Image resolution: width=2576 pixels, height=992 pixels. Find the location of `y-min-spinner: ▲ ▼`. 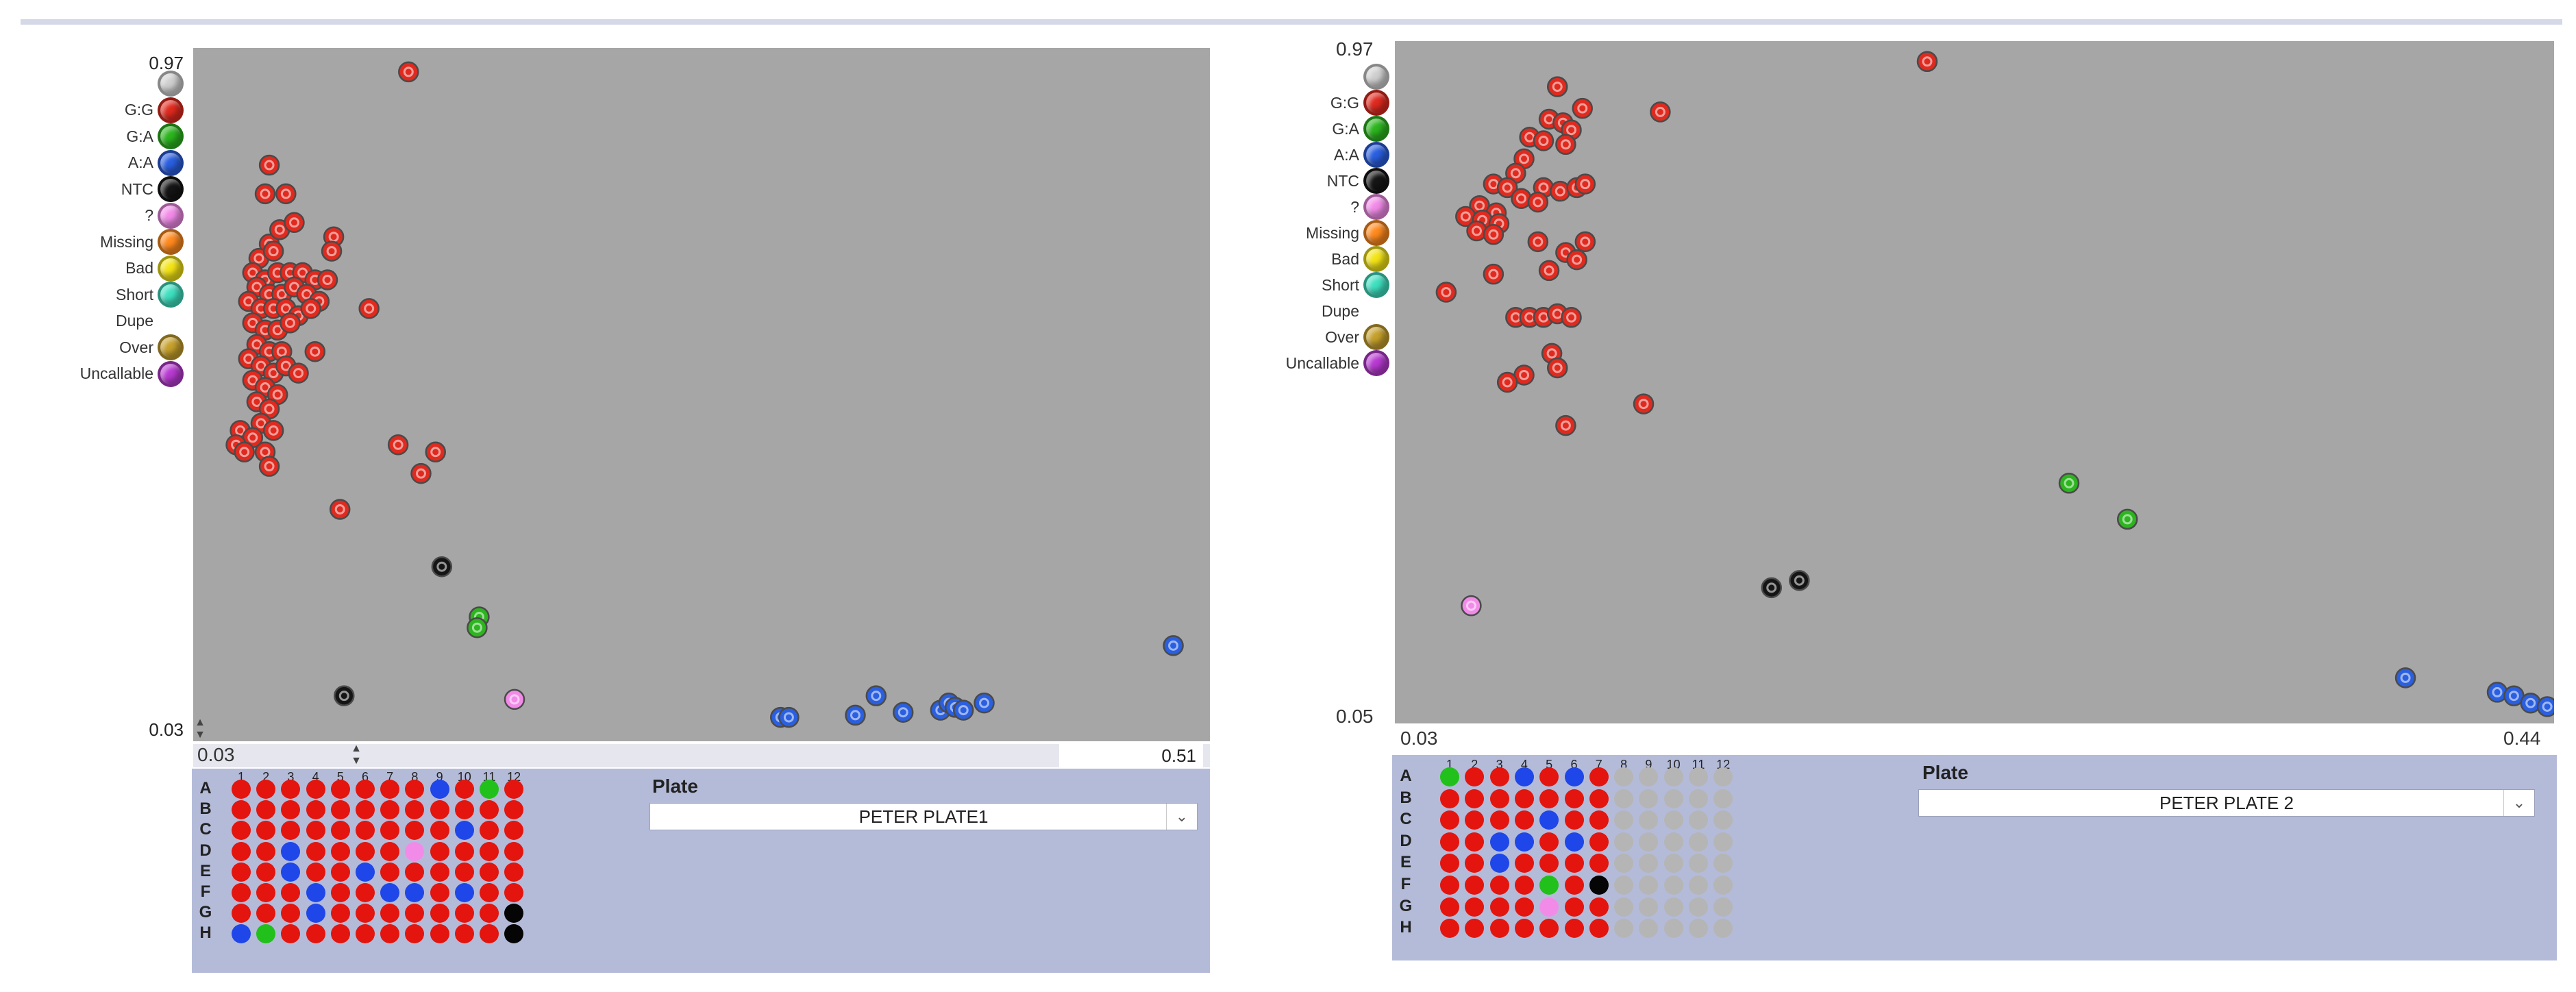

y-min-spinner: ▲ ▼ is located at coordinates (200, 729).